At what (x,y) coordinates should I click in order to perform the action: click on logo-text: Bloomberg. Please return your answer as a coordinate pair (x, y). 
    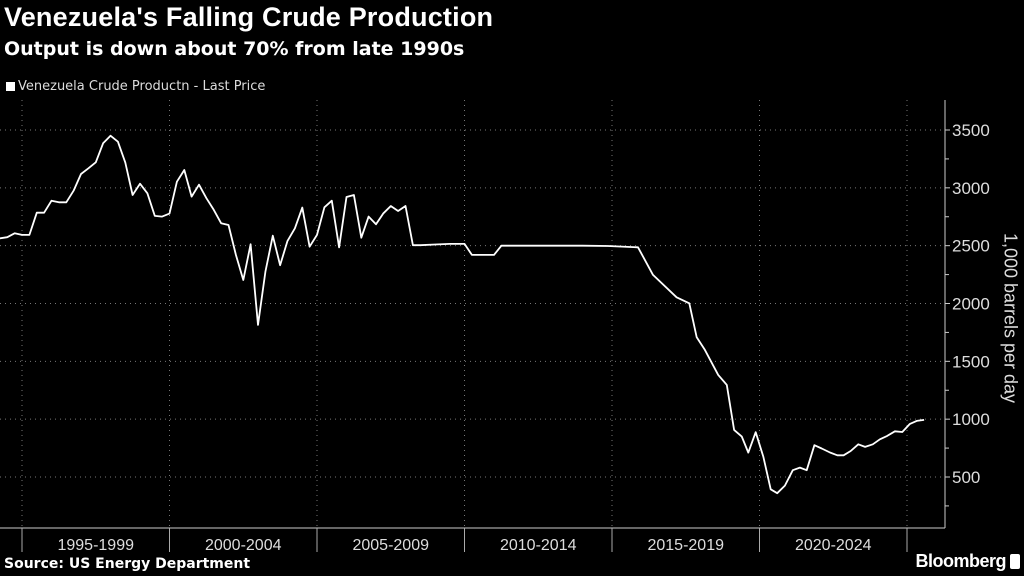
    Looking at the image, I should click on (960, 561).